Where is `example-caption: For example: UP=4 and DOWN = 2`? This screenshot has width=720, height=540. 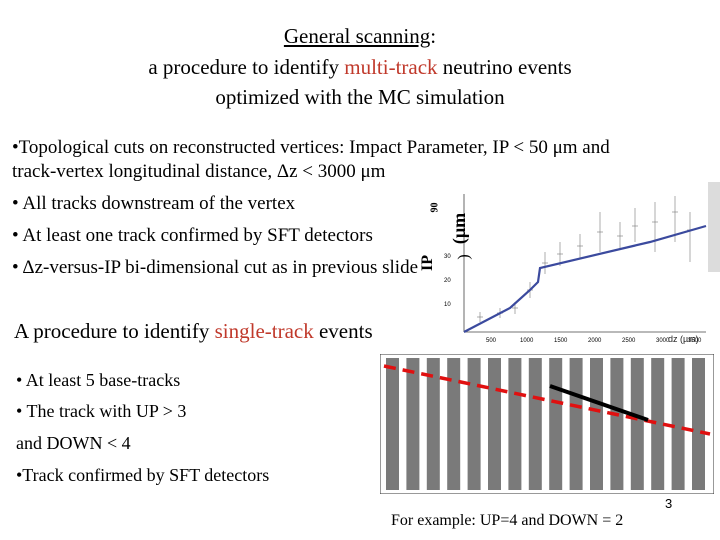 example-caption: For example: UP=4 and DOWN = 2 is located at coordinates (507, 520).